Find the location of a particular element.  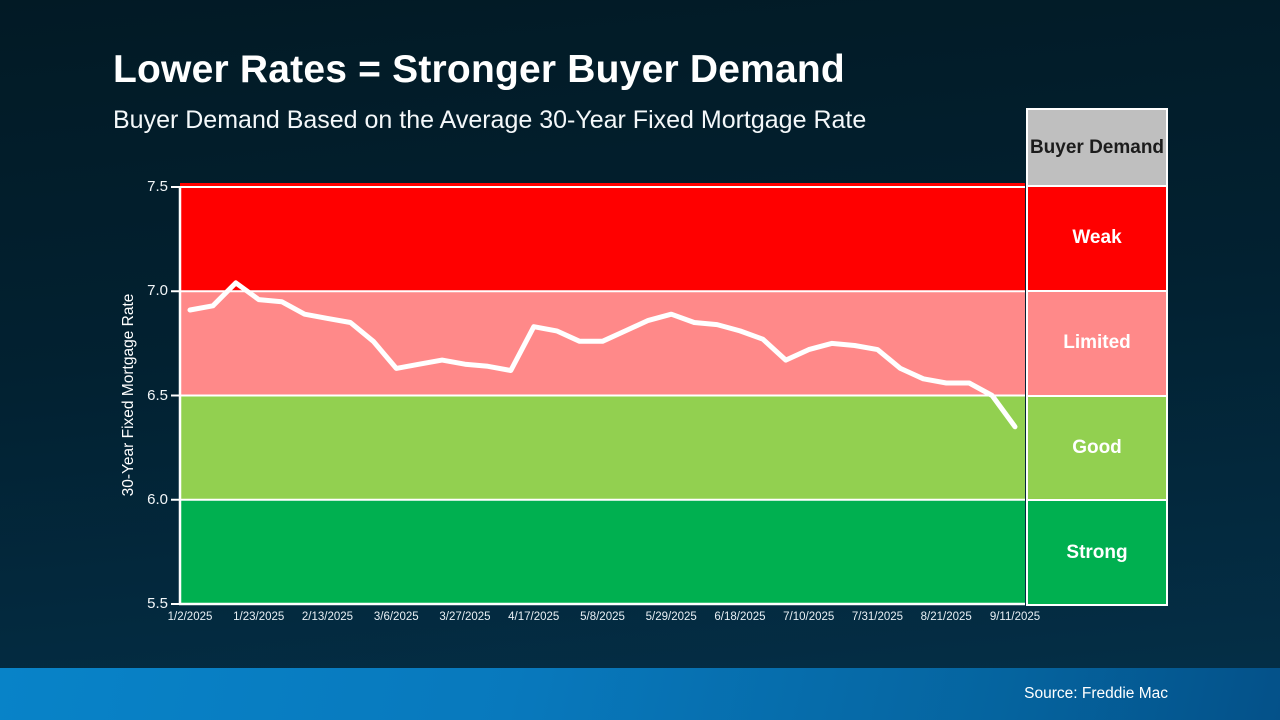

x-tick-label: 5/8/2025 is located at coordinates (602, 617).